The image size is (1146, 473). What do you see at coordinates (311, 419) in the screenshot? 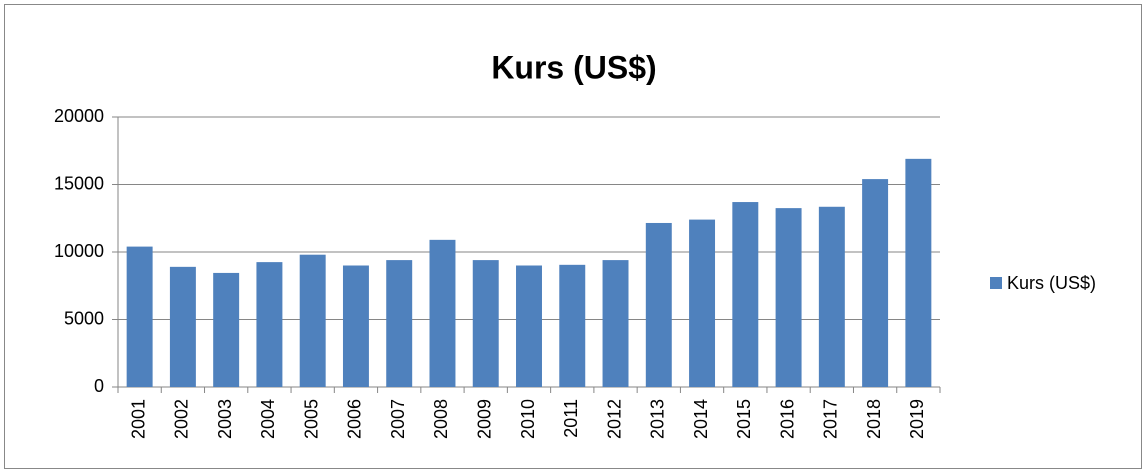
I see `x-tick-label: 2005` at bounding box center [311, 419].